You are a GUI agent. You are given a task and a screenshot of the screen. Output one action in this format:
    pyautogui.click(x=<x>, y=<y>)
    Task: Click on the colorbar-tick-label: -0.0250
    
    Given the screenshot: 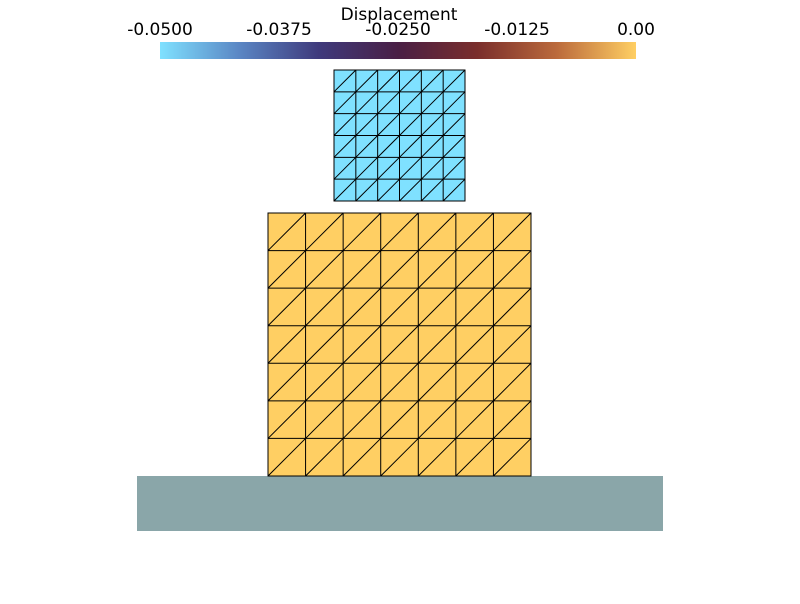 What is the action you would take?
    pyautogui.click(x=398, y=30)
    